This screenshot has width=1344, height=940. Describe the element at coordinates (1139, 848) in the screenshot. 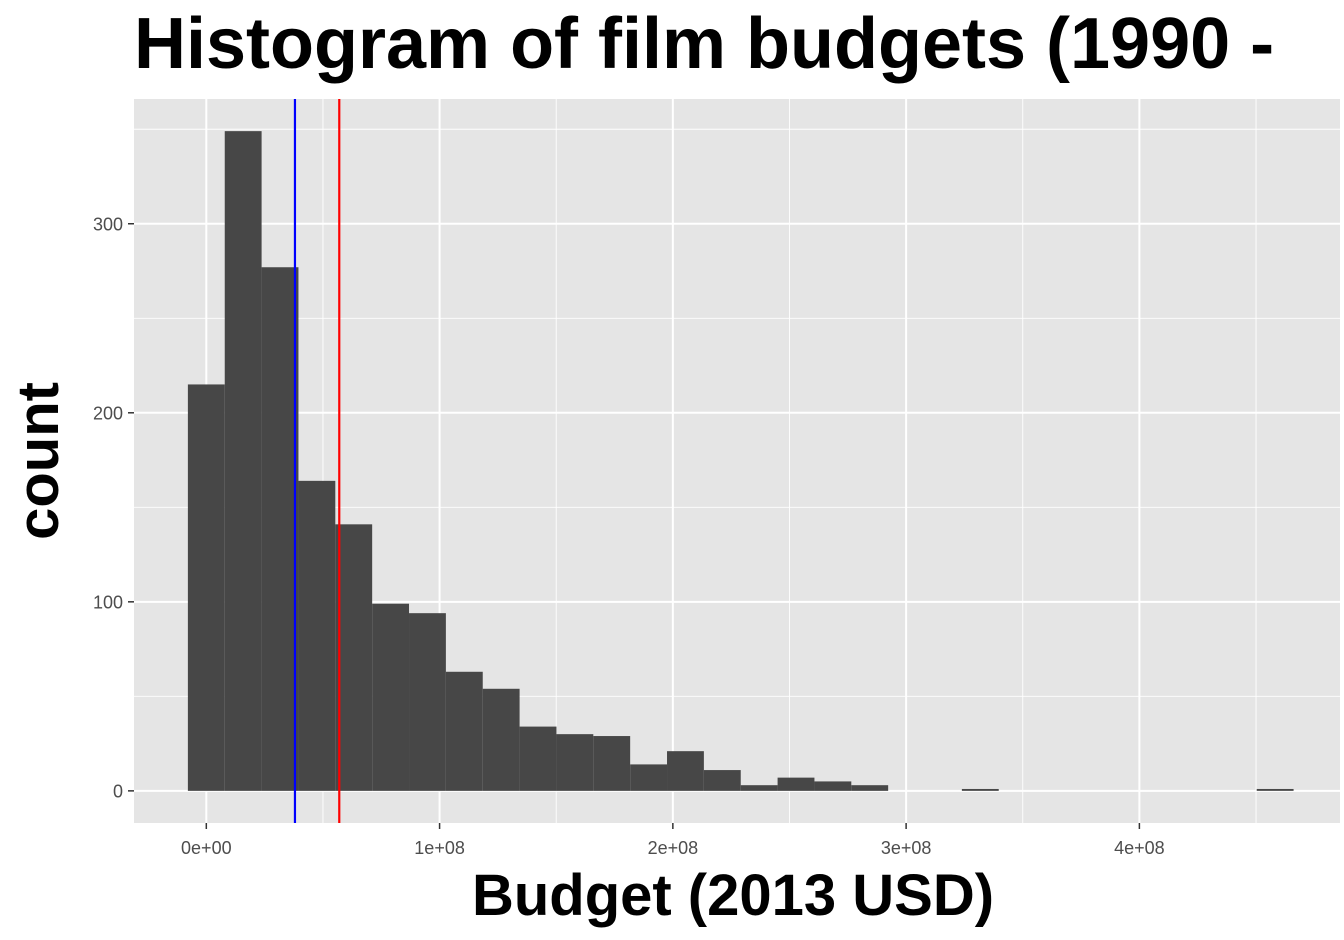

I see `x-tick-label: 4e+08` at that location.